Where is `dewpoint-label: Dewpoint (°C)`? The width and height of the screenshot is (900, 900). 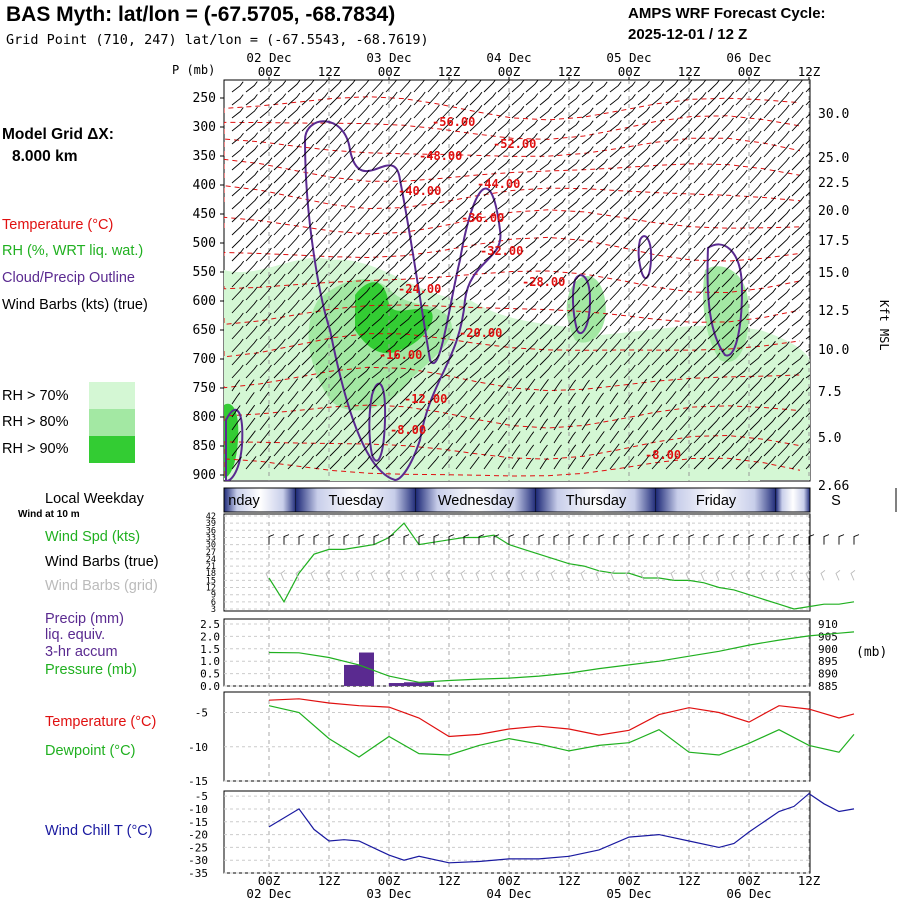 dewpoint-label: Dewpoint (°C) is located at coordinates (90, 751).